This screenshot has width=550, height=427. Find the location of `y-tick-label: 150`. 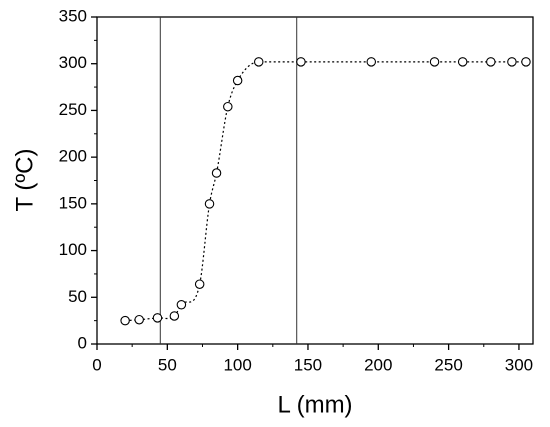

y-tick-label: 150 is located at coordinates (73, 202).